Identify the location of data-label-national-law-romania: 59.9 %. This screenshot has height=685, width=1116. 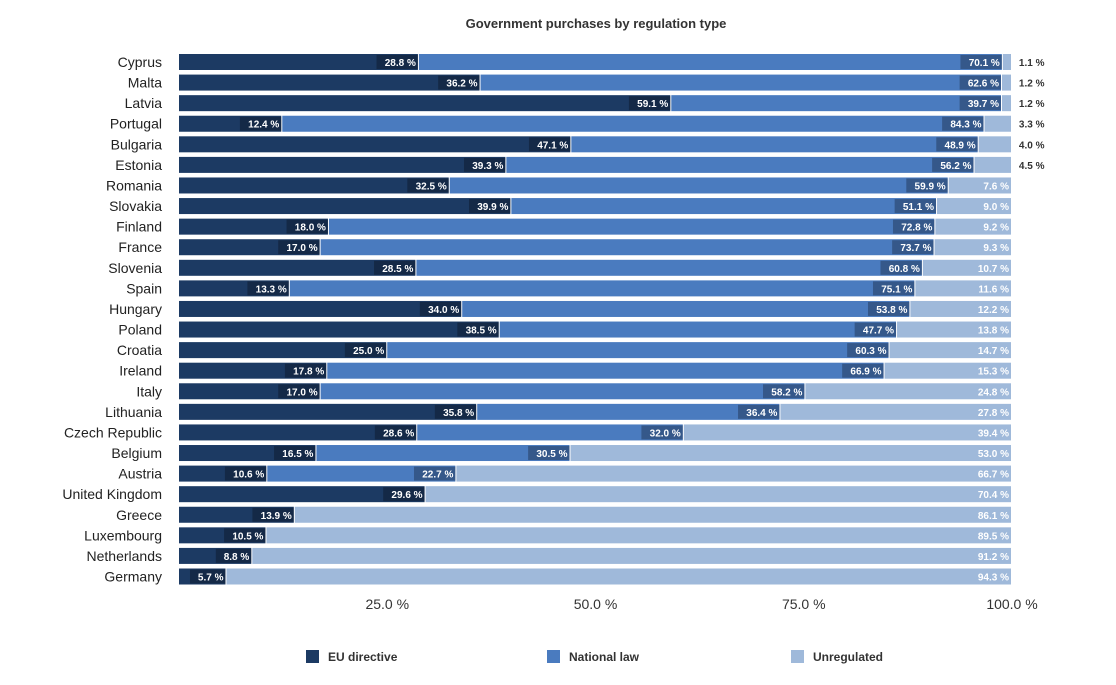
(930, 186).